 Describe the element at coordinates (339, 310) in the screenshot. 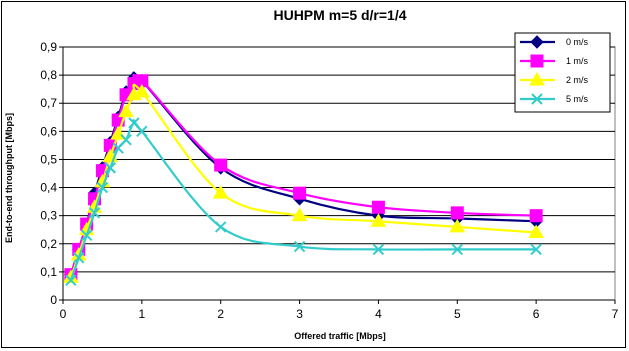

I see `x-axis-ticks: 0 1 2 3 4 5 6 7` at that location.